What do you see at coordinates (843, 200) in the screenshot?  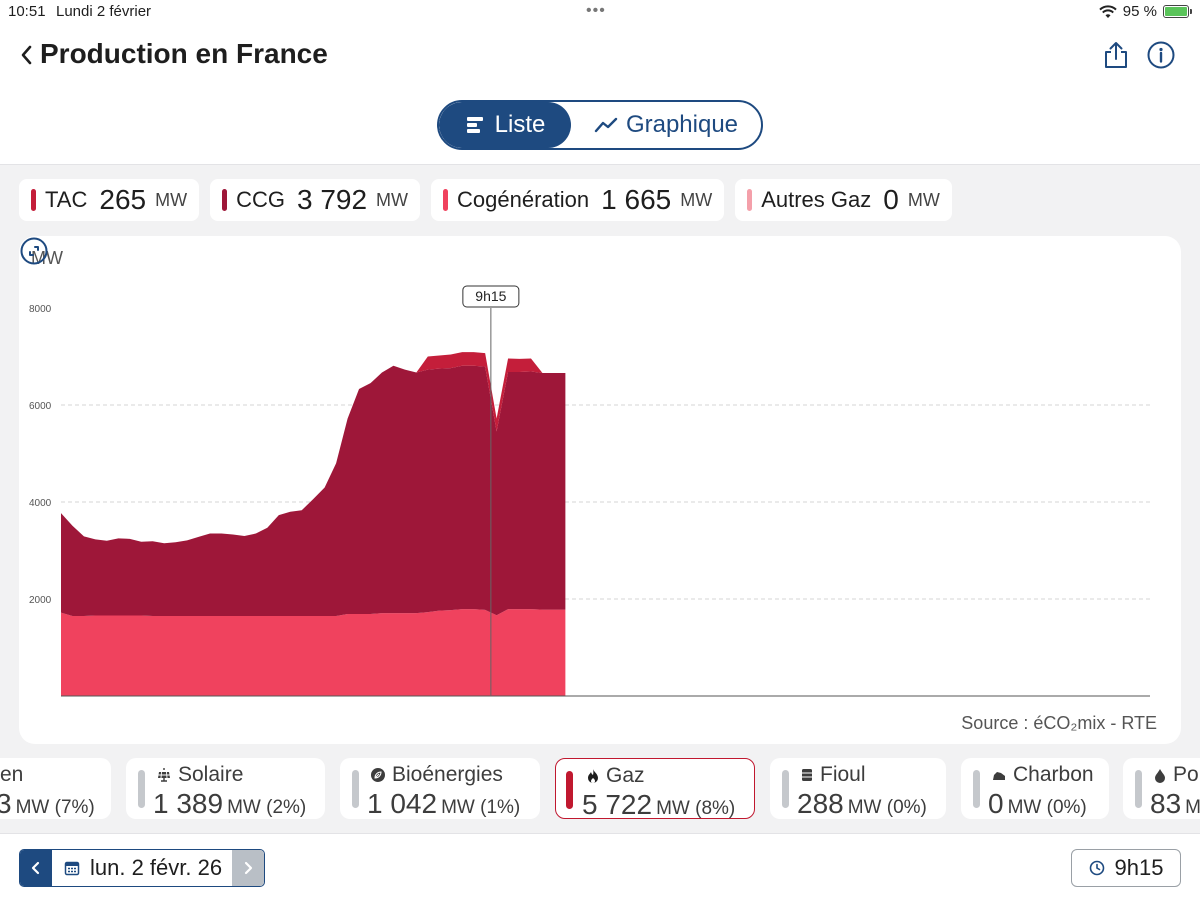 I see `chip-autres-gaz: Autres Gaz 0 MW` at bounding box center [843, 200].